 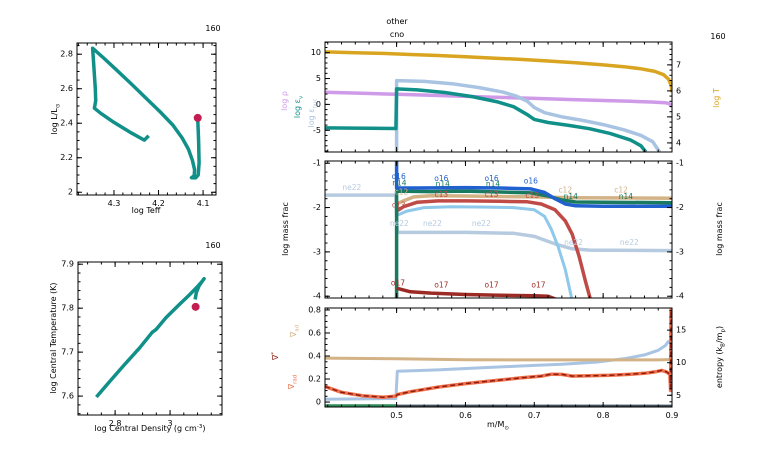 I want to click on tick-label: 4.1, so click(x=203, y=203).